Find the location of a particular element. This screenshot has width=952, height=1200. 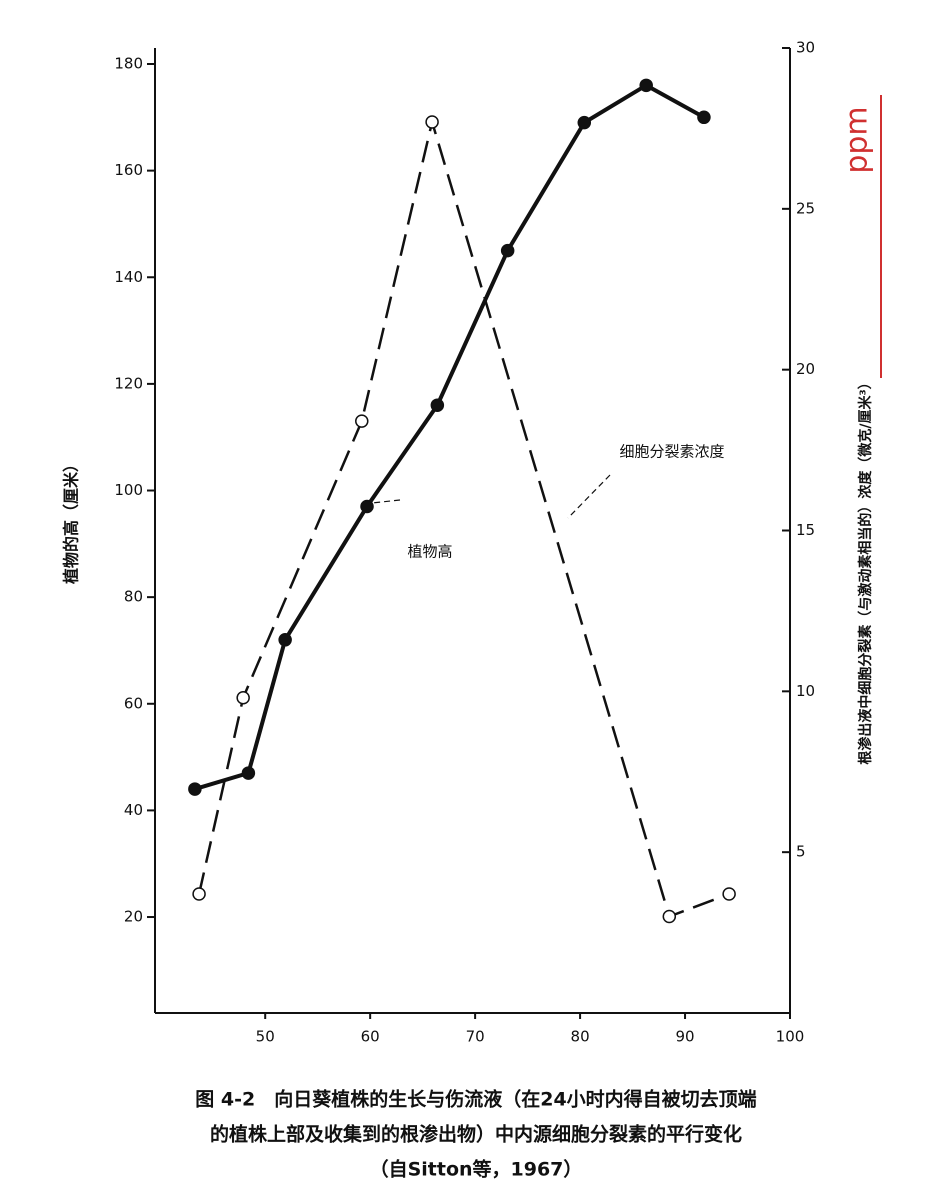

x-tick-label: 60 is located at coordinates (370, 1037).